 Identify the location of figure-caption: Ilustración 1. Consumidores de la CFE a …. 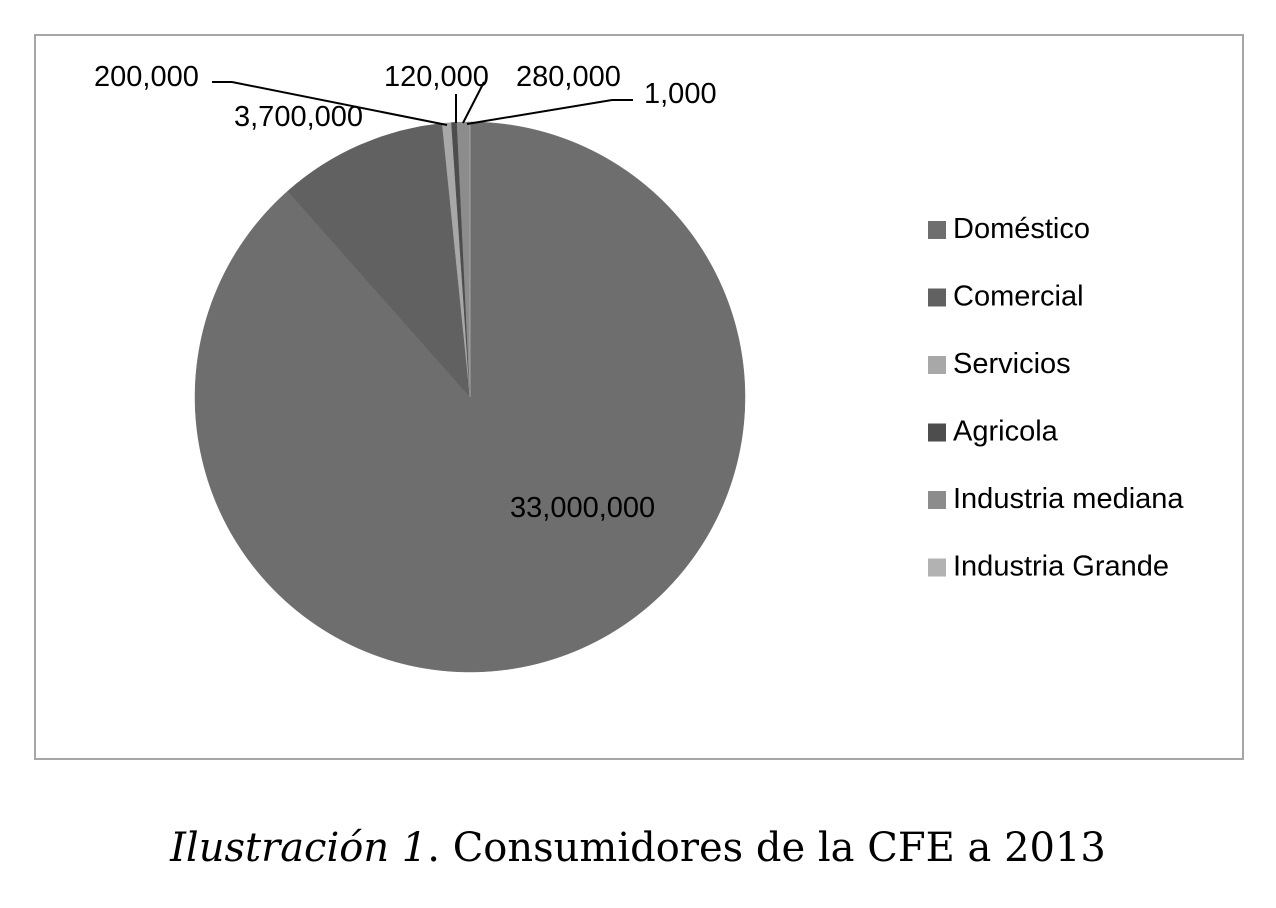
(638, 848).